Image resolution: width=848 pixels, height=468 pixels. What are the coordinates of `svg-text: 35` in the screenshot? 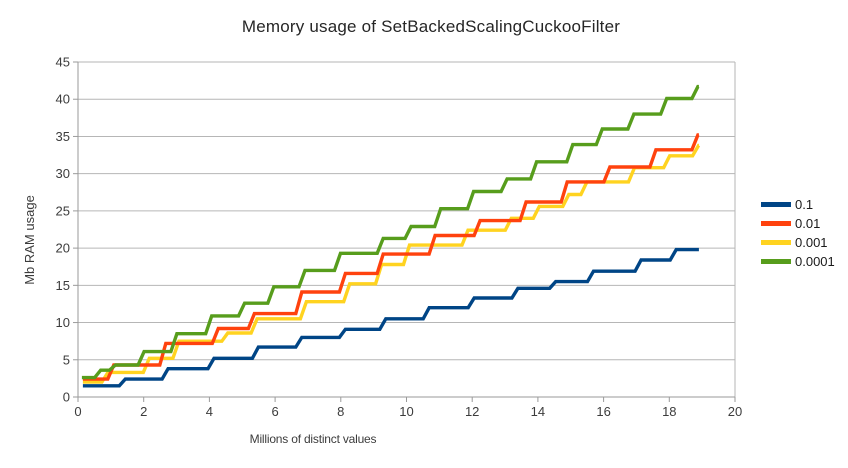 It's located at (63, 136).